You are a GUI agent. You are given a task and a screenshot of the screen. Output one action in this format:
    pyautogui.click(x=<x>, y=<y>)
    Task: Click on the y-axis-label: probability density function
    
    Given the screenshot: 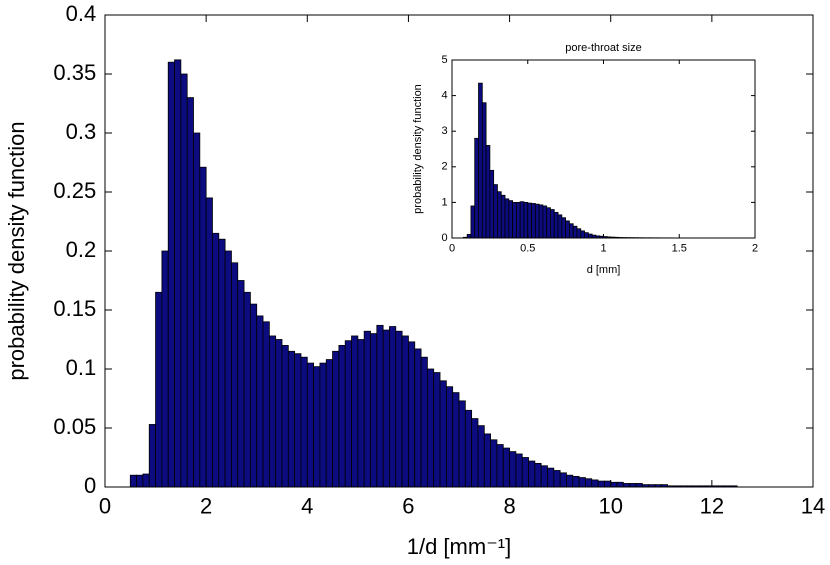 What is the action you would take?
    pyautogui.click(x=418, y=149)
    